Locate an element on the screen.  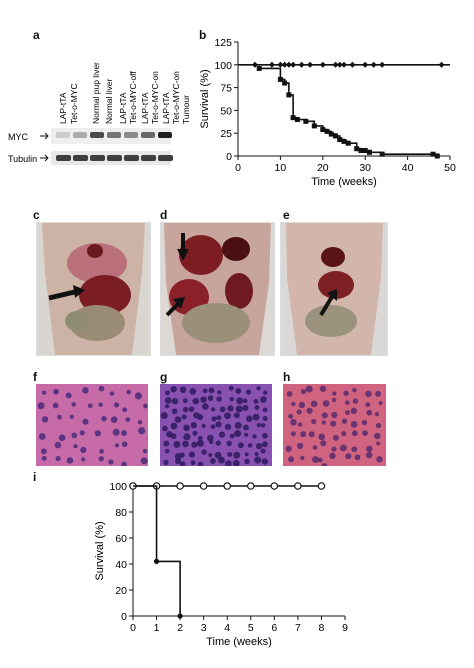
panel-label-i: i is located at coordinates (35, 477).